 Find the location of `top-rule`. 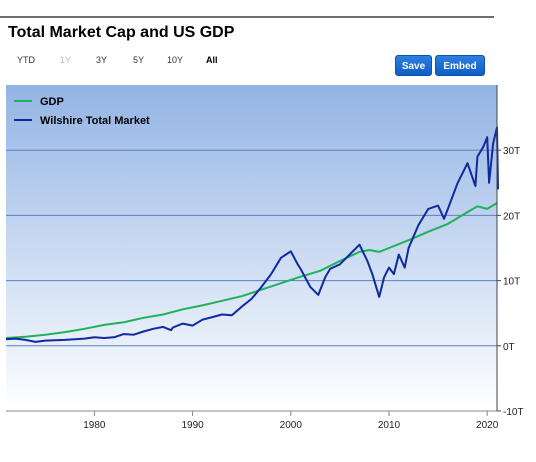

top-rule is located at coordinates (247, 17).